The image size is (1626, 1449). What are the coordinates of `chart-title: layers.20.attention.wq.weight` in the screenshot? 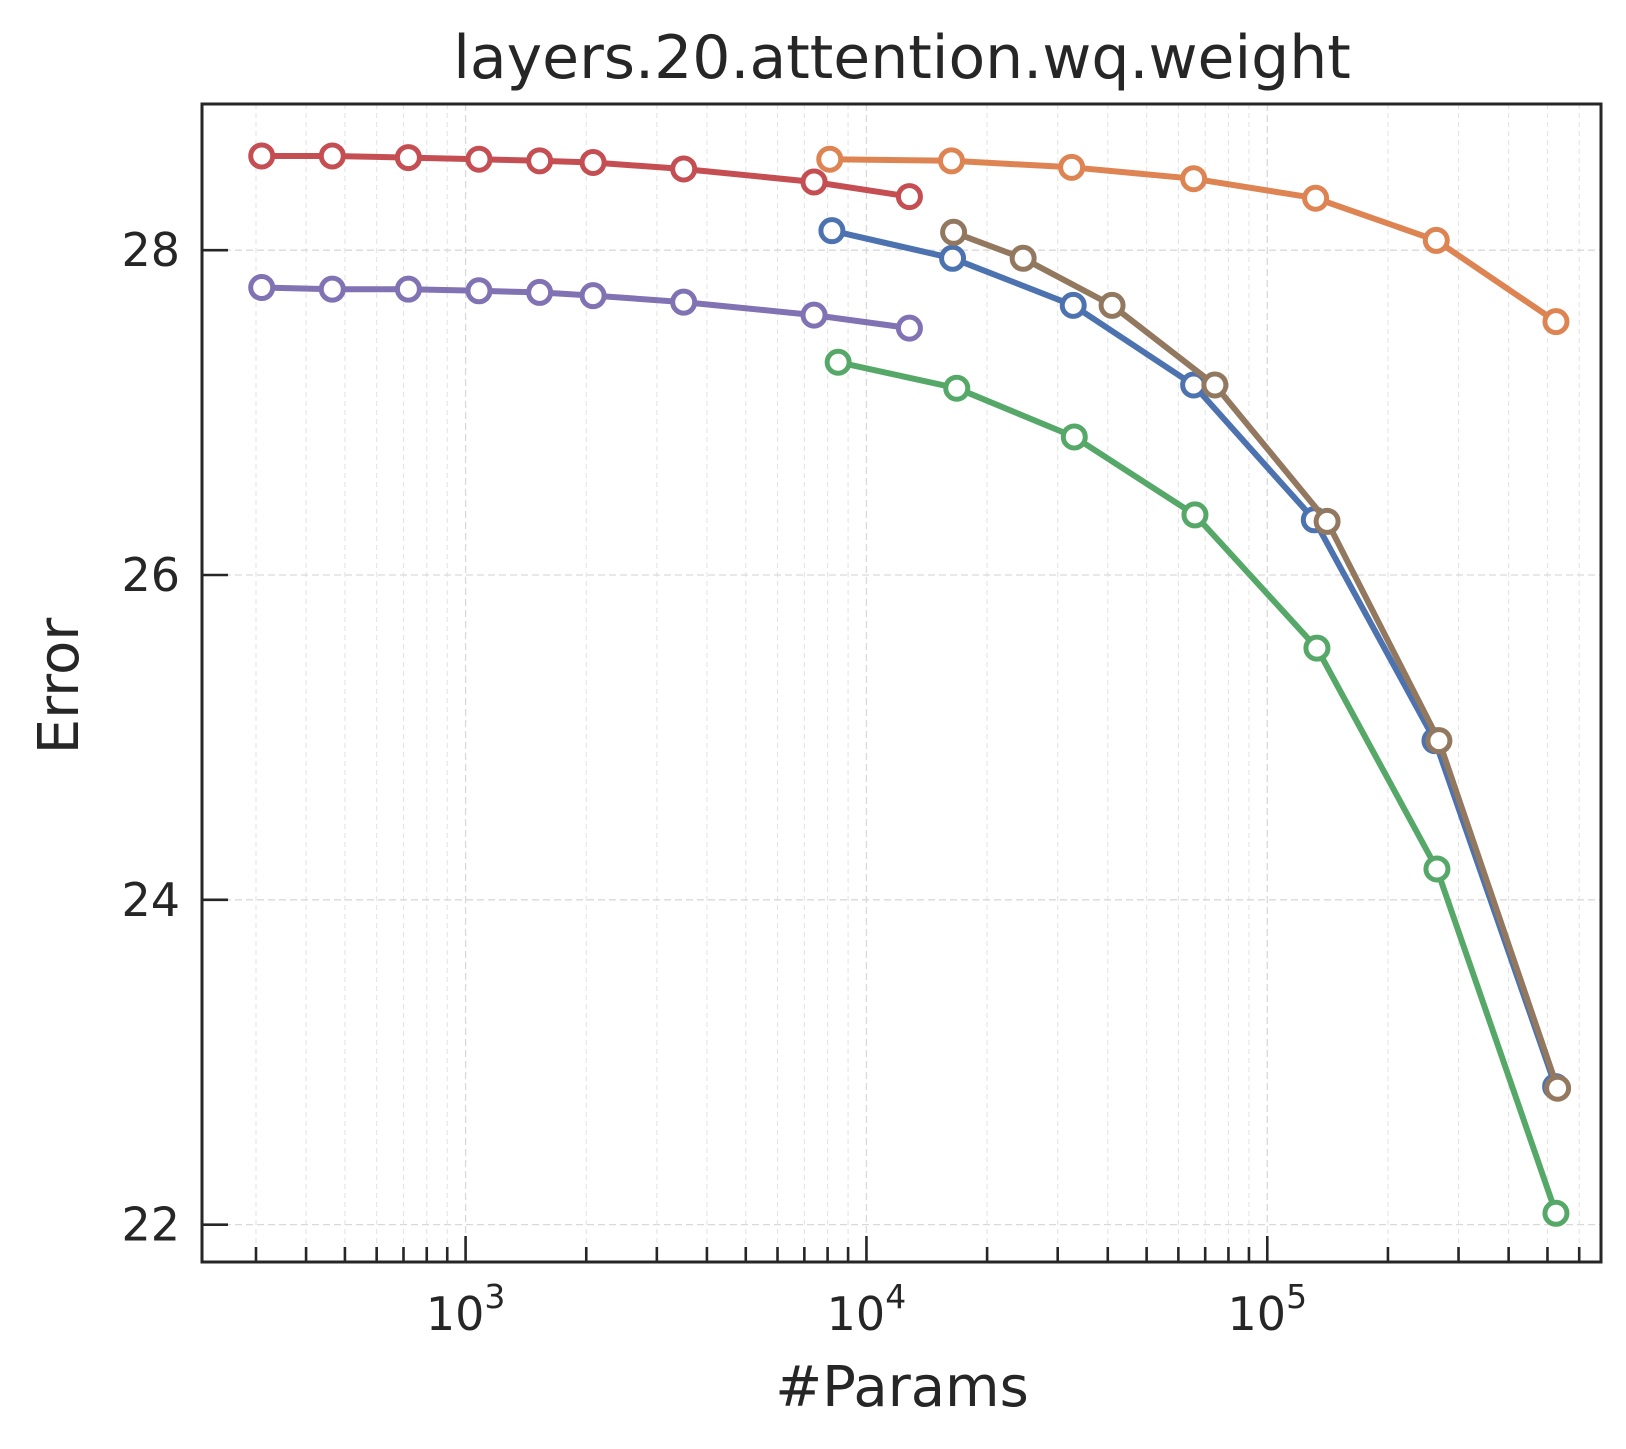 It's located at (902, 58).